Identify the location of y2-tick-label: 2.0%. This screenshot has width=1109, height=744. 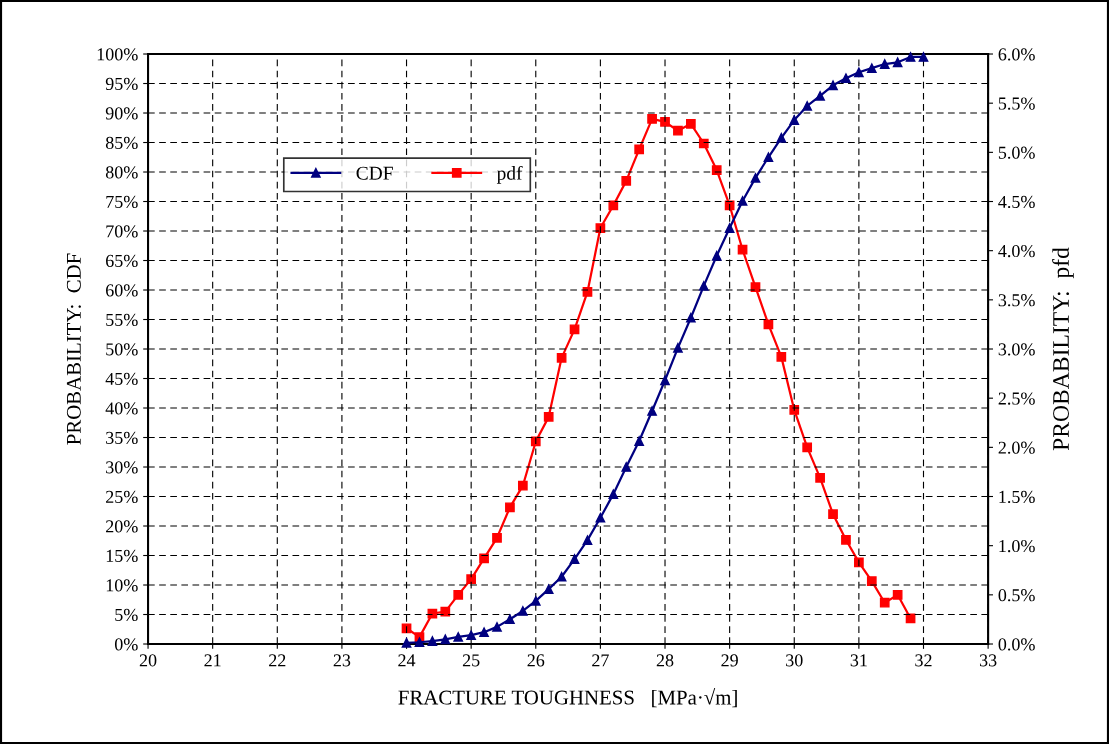
(1016, 447).